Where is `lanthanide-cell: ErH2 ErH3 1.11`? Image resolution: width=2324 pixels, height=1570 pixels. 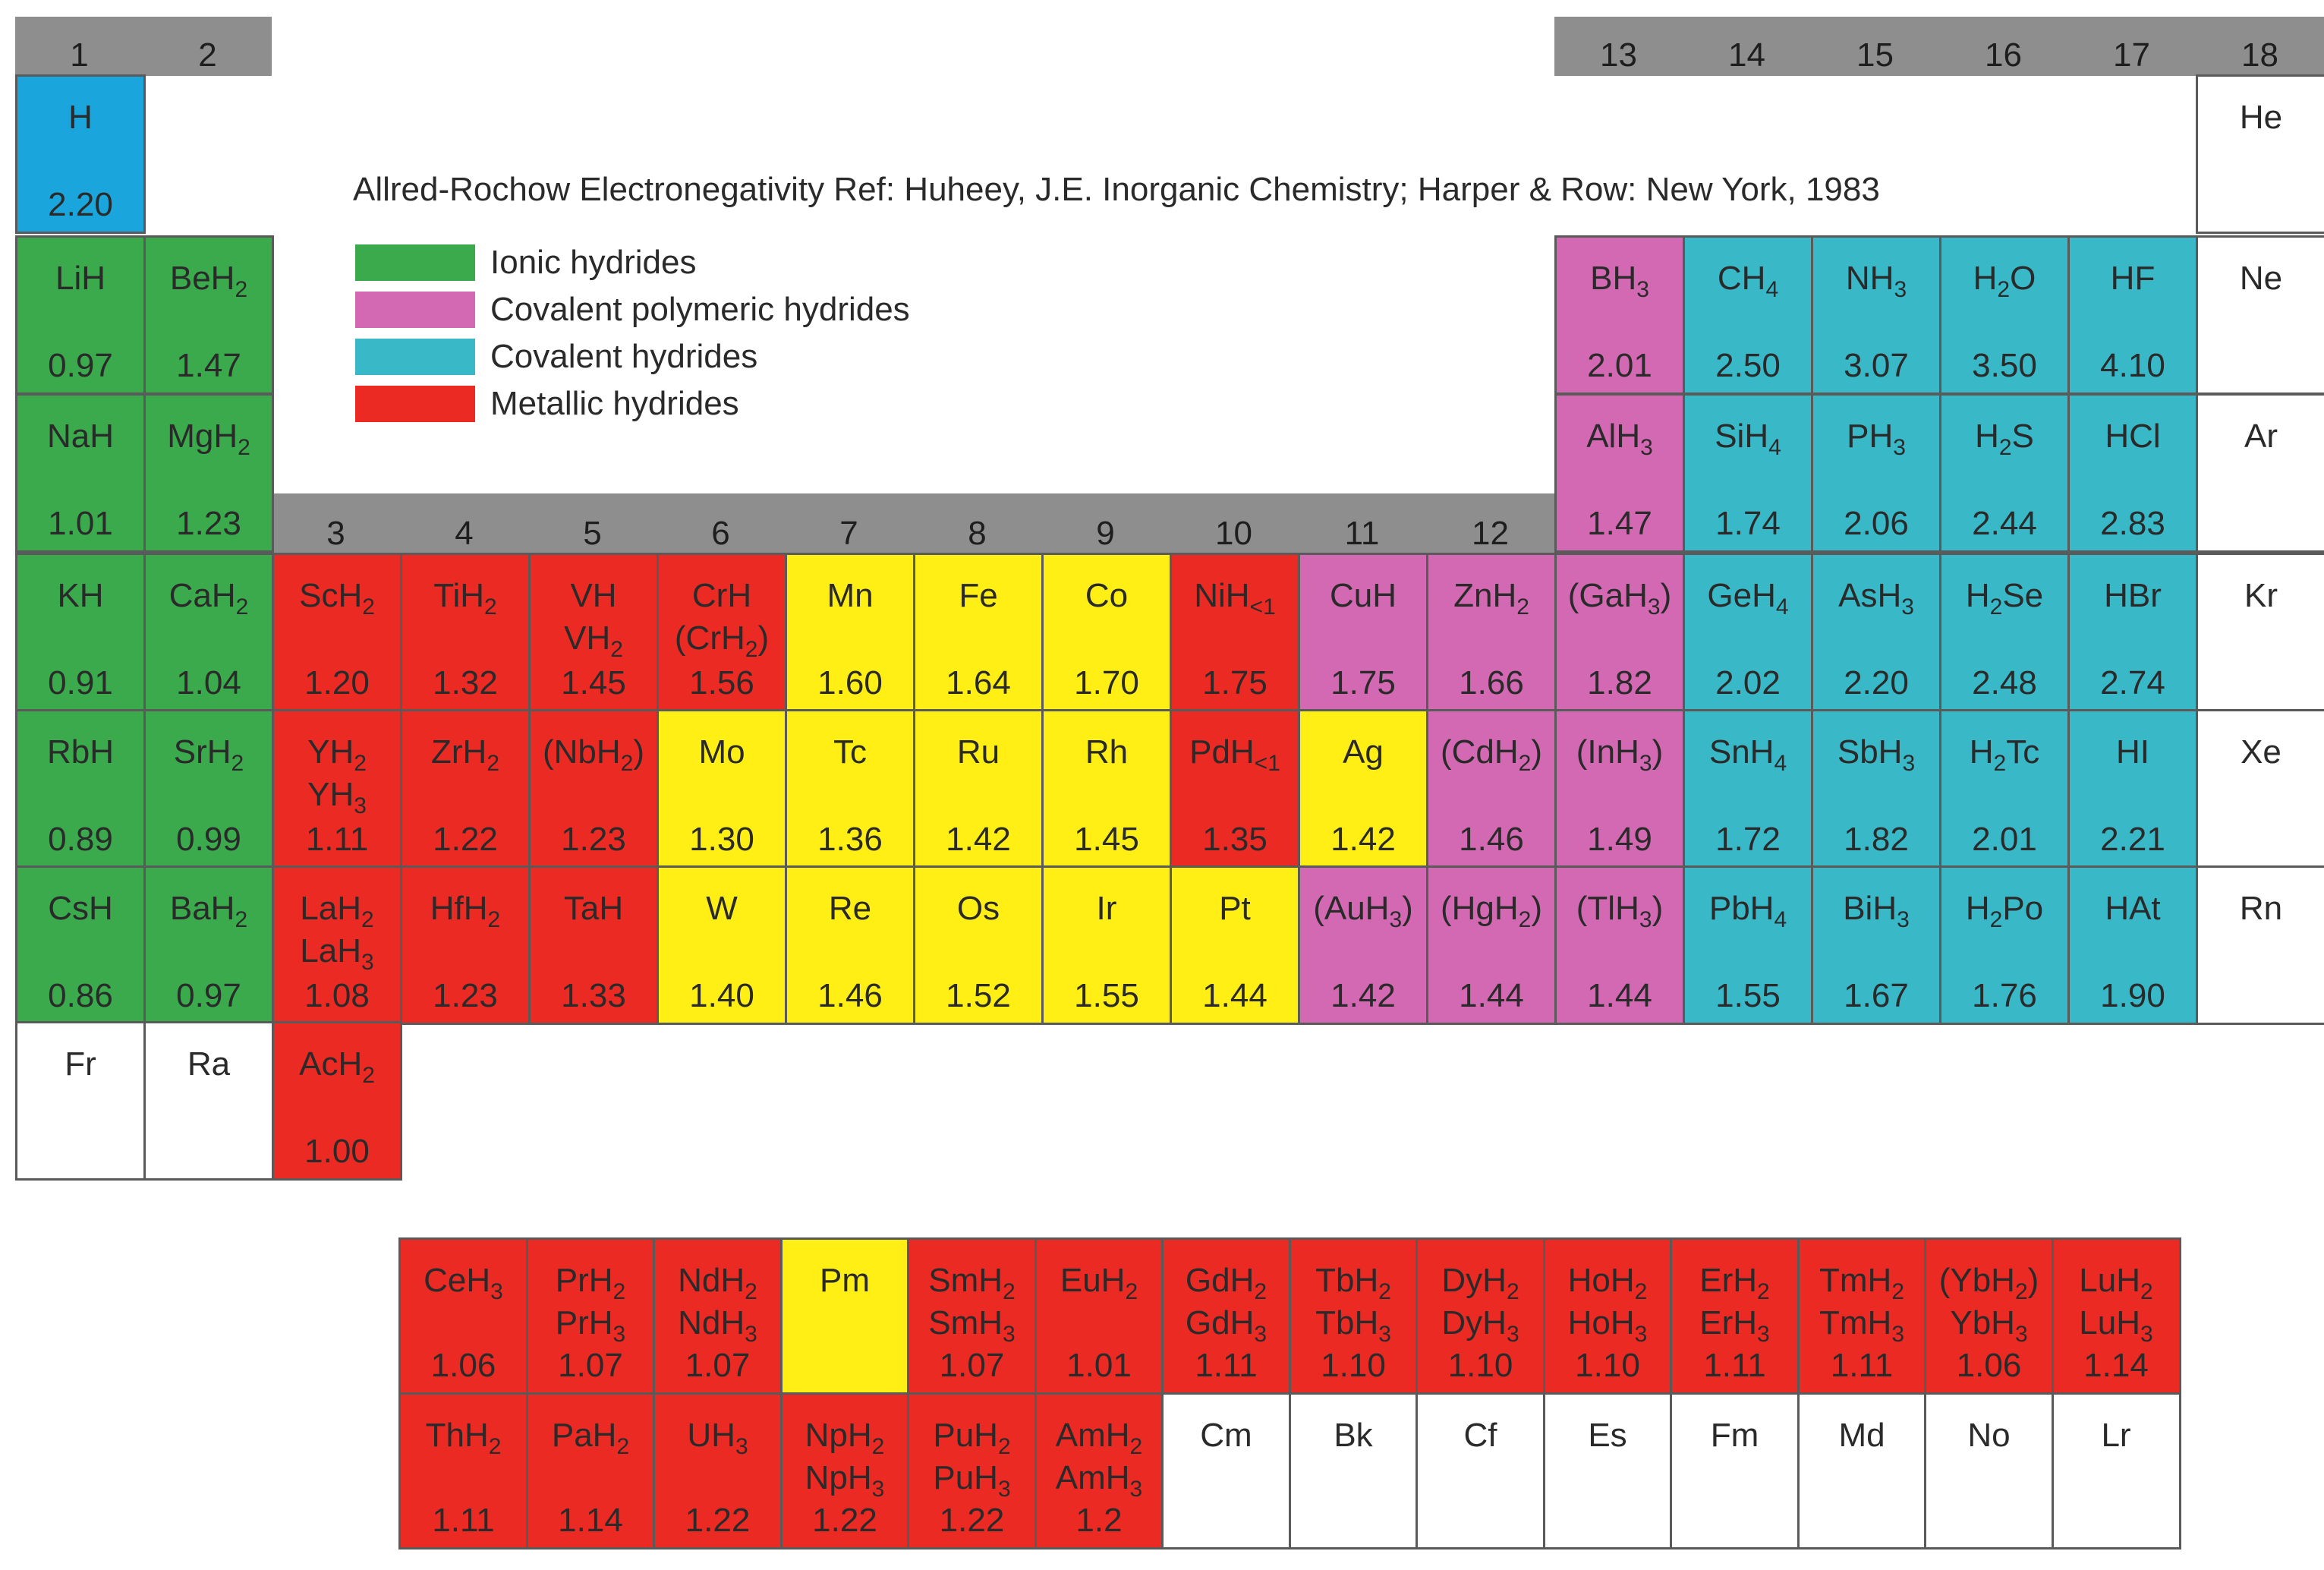
lanthanide-cell: ErH2 ErH3 1.11 is located at coordinates (1735, 1316).